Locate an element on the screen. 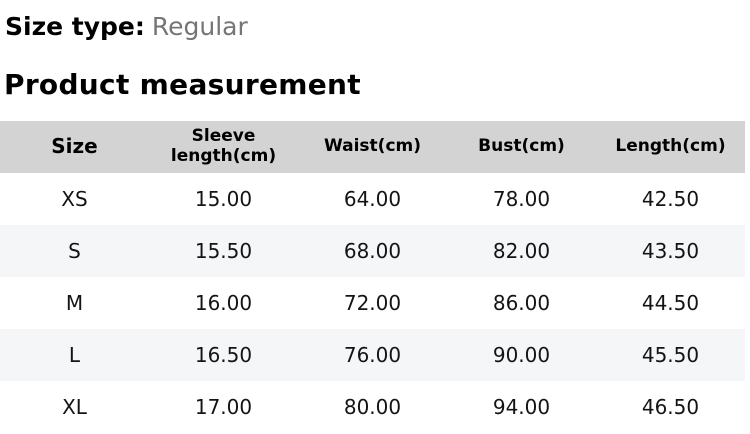  size-type-label: Size type: is located at coordinates (75, 26).